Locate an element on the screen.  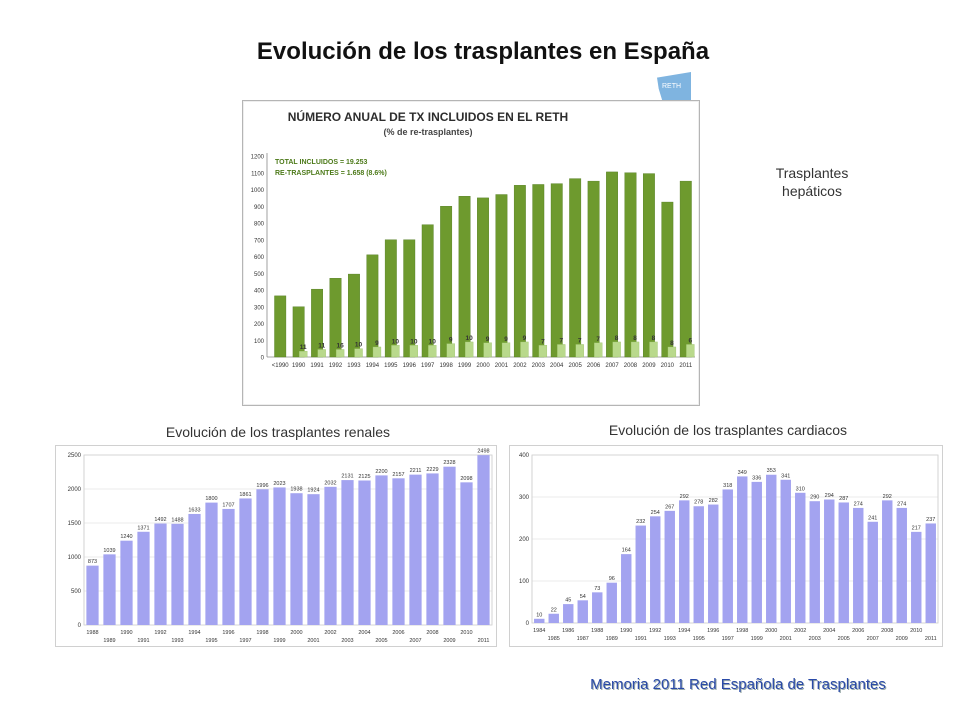
hepatic-data-label: 6 is located at coordinates (691, 340).